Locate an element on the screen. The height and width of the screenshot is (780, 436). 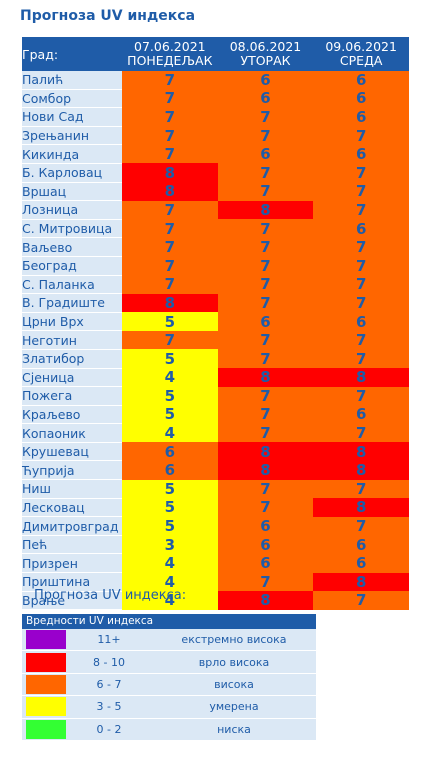
city-name: Лозница is located at coordinates (72, 210).